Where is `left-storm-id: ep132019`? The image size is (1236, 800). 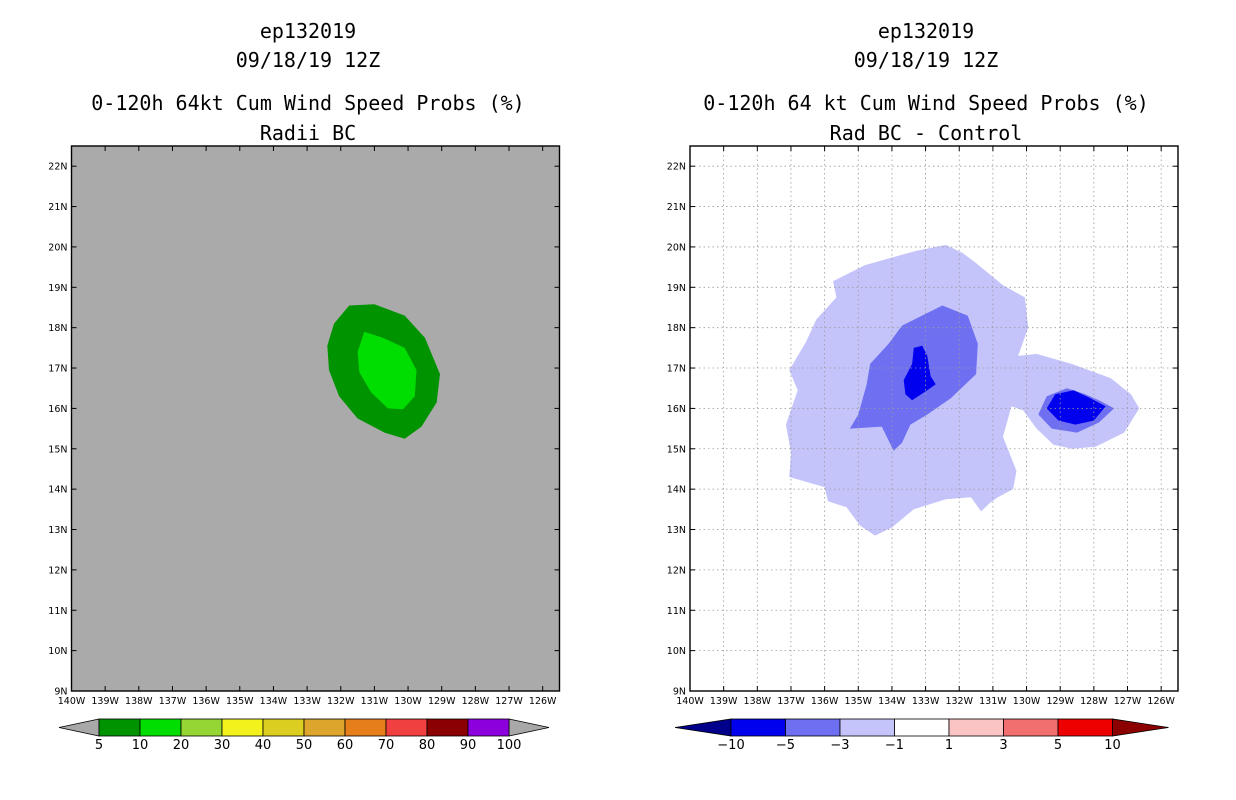 left-storm-id: ep132019 is located at coordinates (308, 31).